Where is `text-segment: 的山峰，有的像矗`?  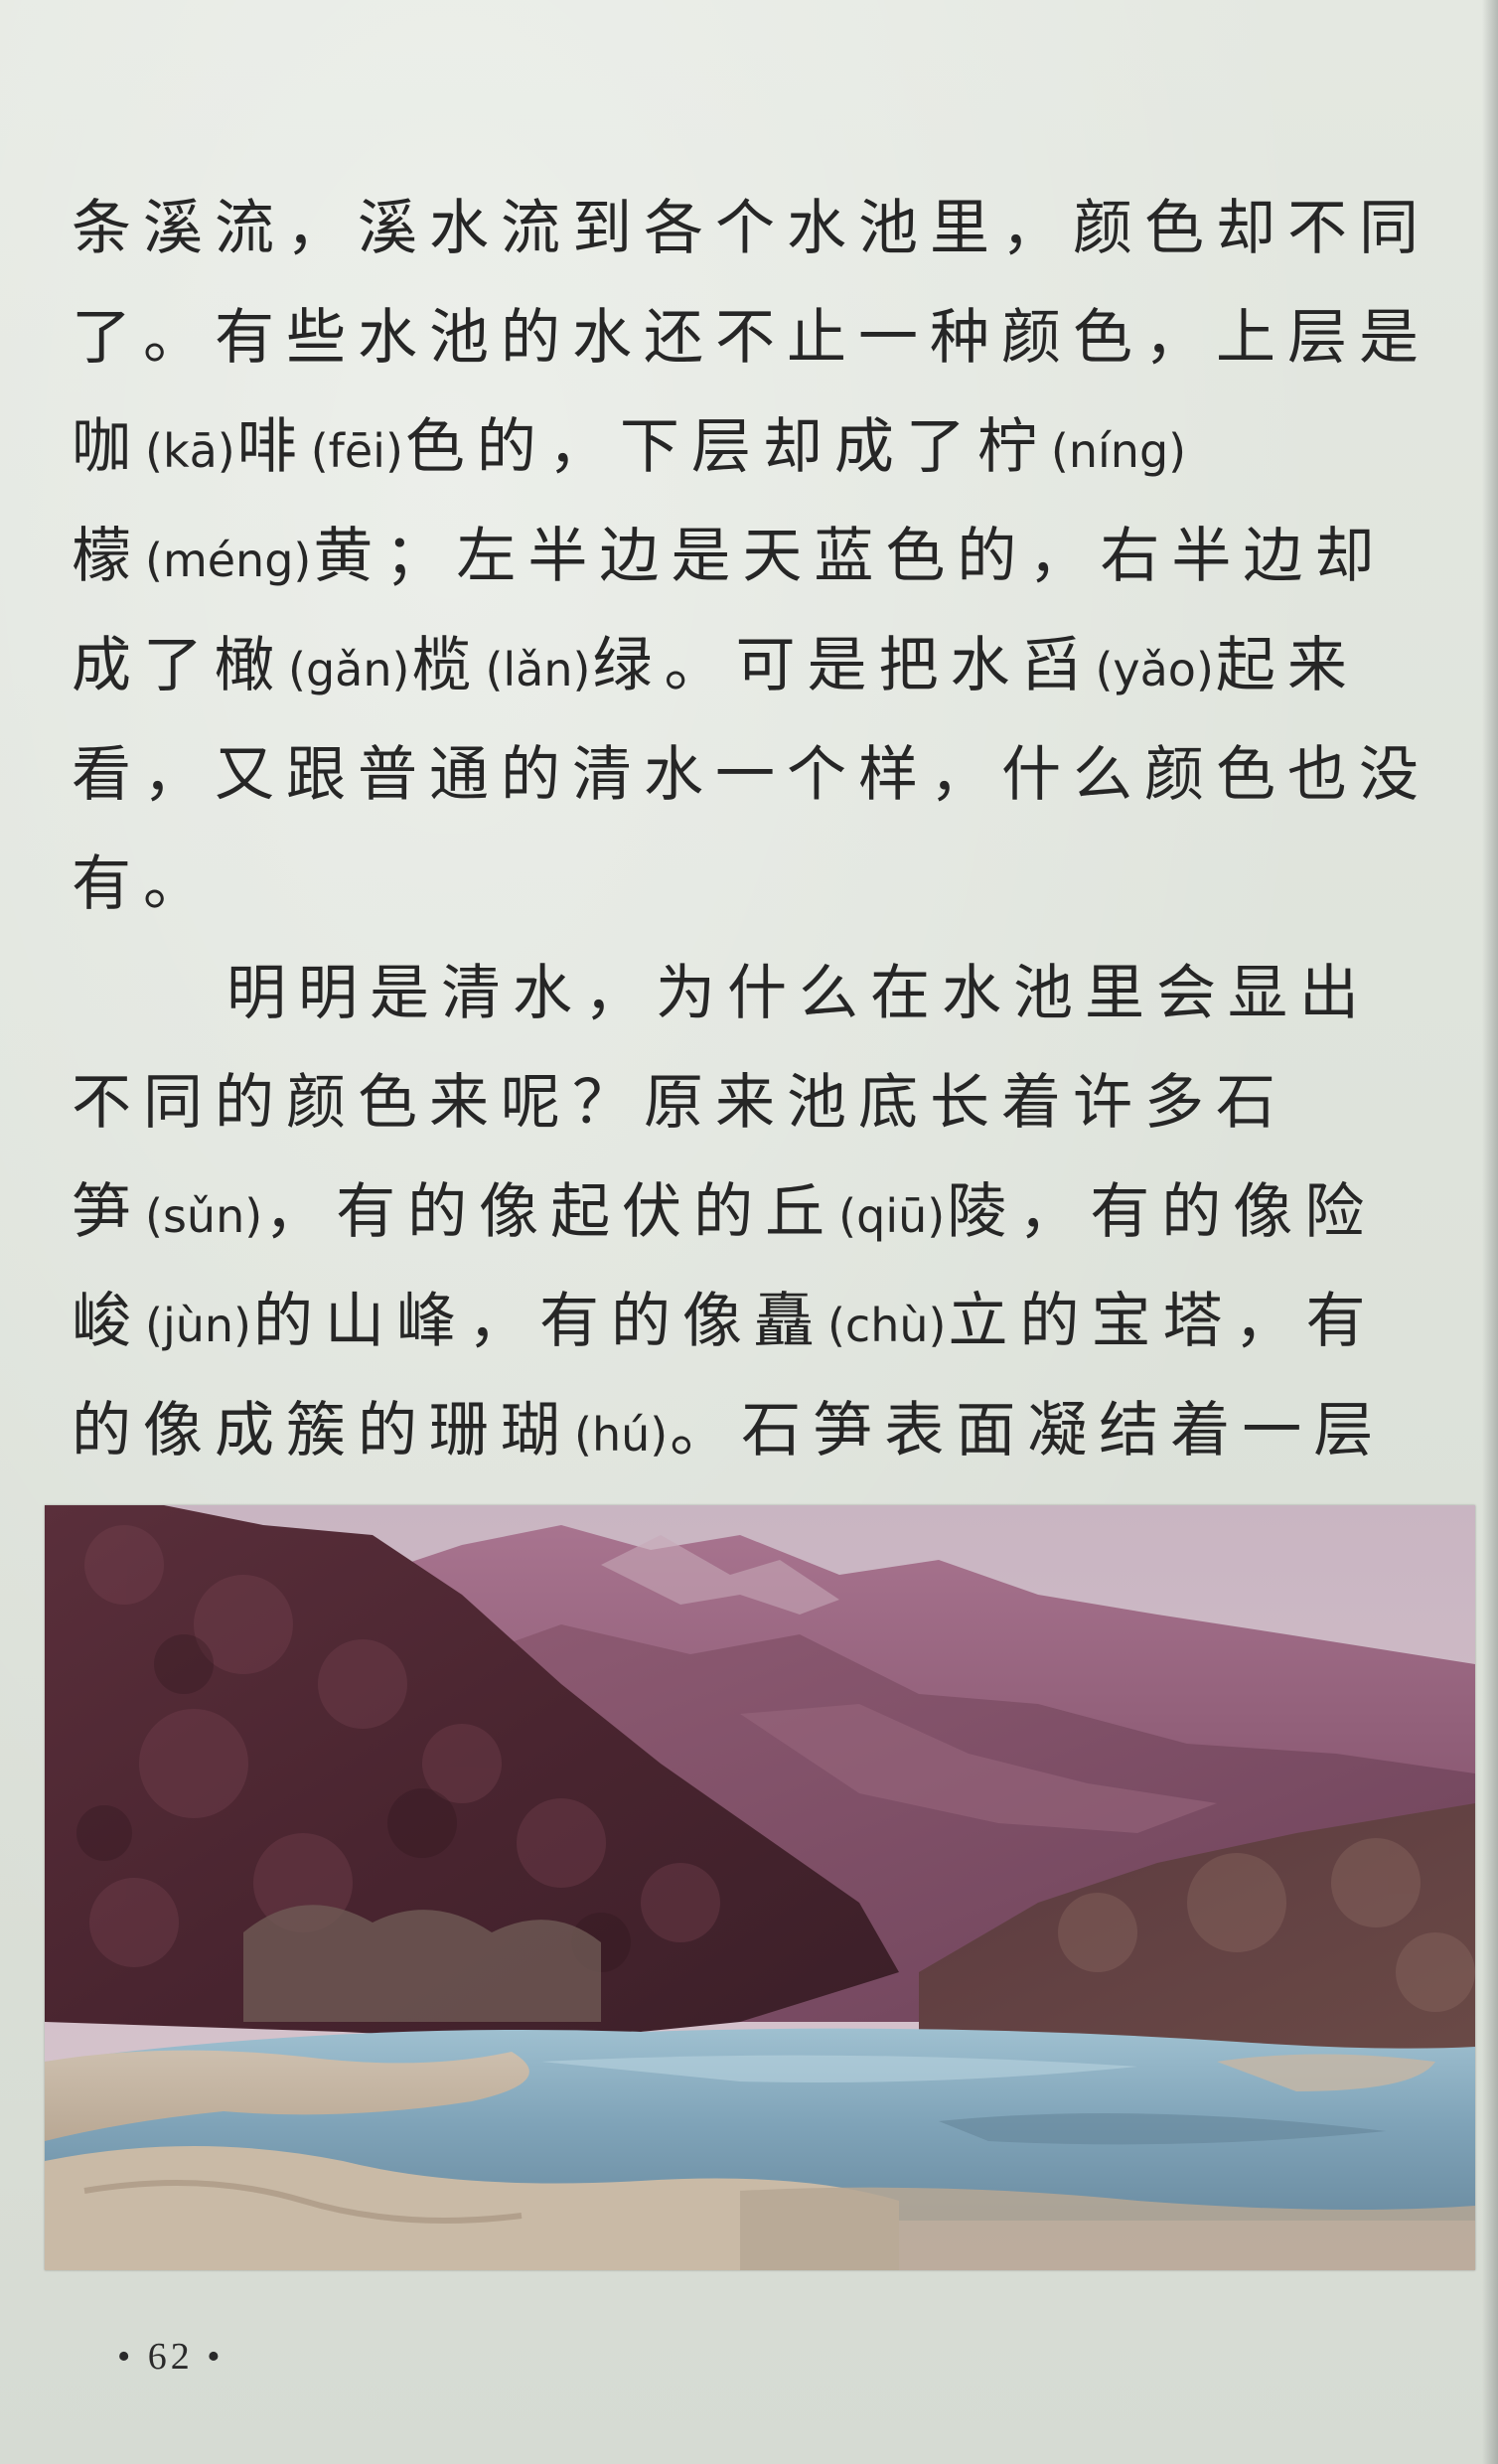
text-segment: 的山峰，有的像矗 is located at coordinates (538, 1321).